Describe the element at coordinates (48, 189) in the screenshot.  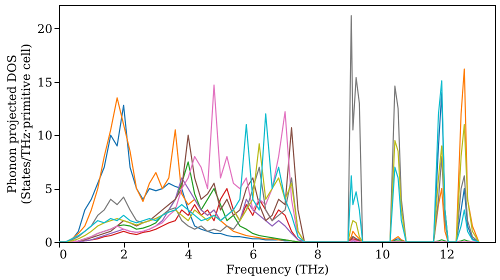
I see `y-tick-label: 5` at that location.